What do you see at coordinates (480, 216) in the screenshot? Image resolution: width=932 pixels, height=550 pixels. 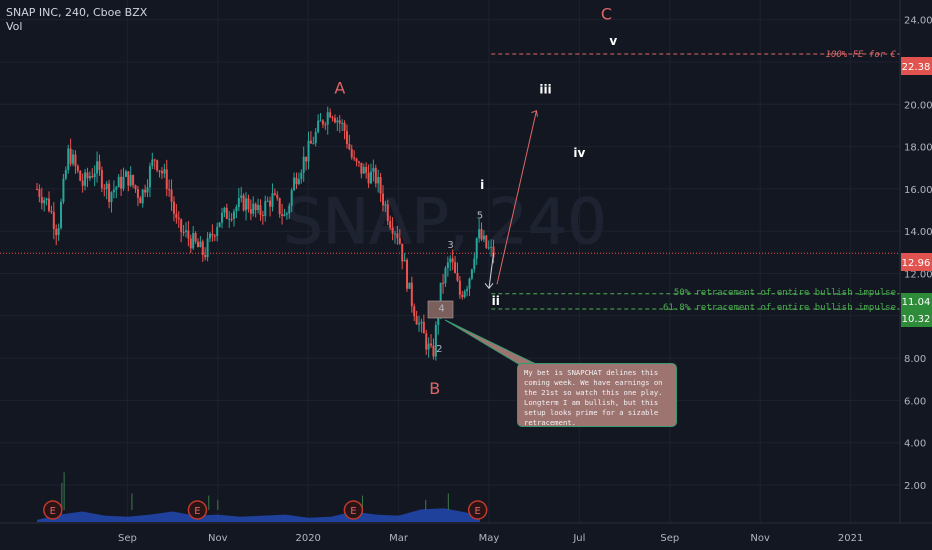 I see `wave-label: 5` at bounding box center [480, 216].